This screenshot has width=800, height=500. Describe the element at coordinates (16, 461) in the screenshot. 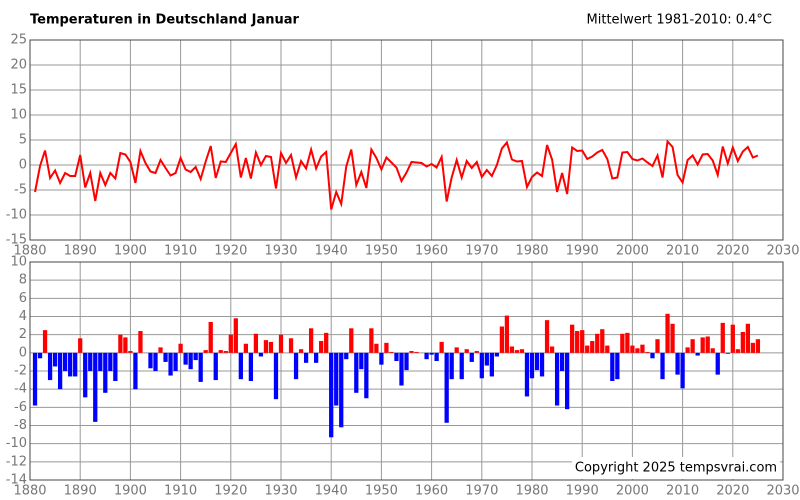

I see `y-tick-label: -12` at that location.